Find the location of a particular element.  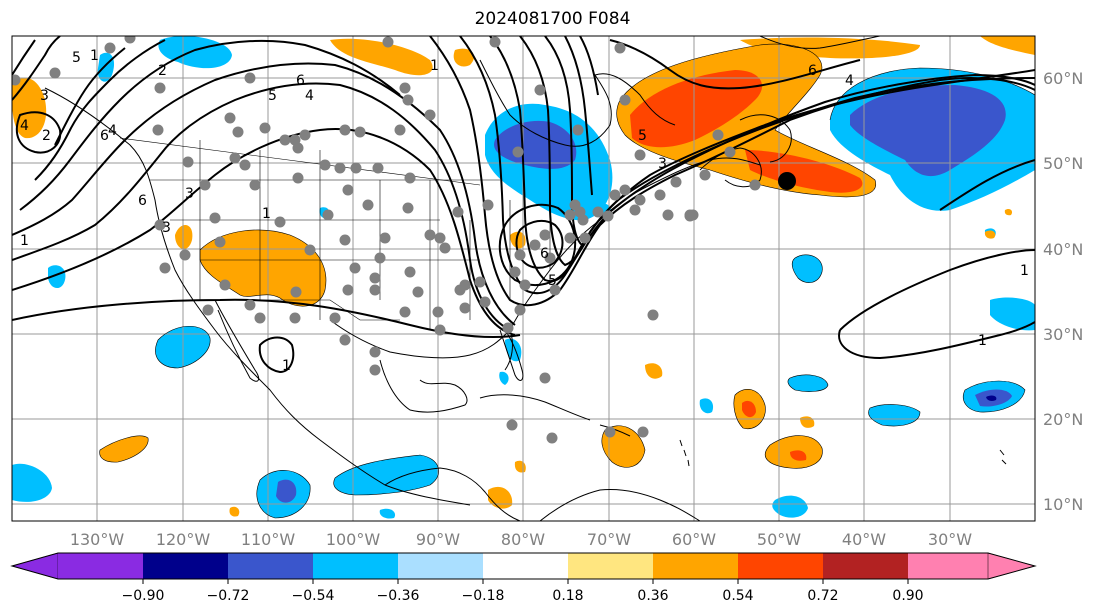

colorbar-tick: −0.90 is located at coordinates (143, 596).